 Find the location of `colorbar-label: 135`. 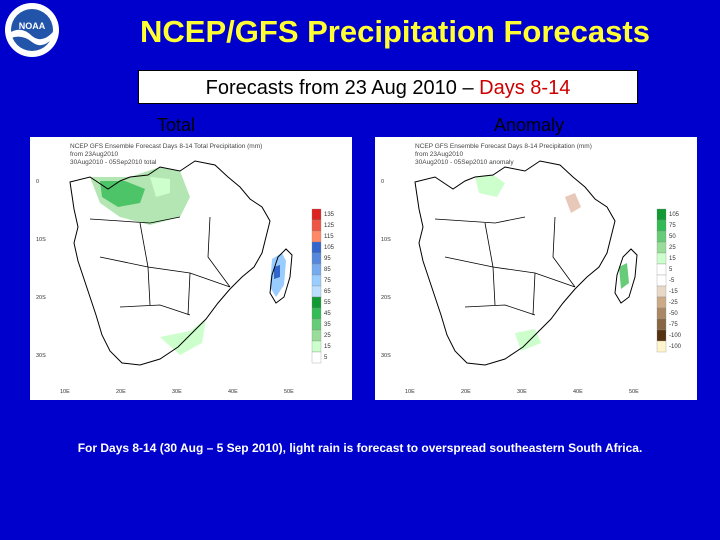

colorbar-label: 135 is located at coordinates (329, 215).